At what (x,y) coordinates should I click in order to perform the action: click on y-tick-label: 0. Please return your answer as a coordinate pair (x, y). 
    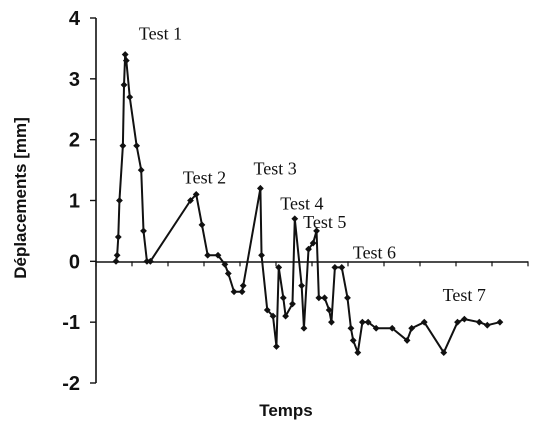
    Looking at the image, I should click on (74, 262).